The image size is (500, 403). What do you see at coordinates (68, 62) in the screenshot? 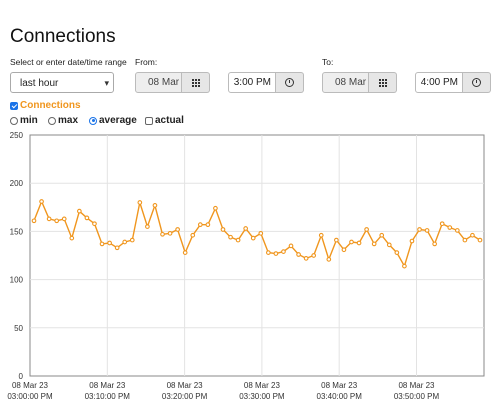
I see `range-label: Select or enter date/time range` at bounding box center [68, 62].